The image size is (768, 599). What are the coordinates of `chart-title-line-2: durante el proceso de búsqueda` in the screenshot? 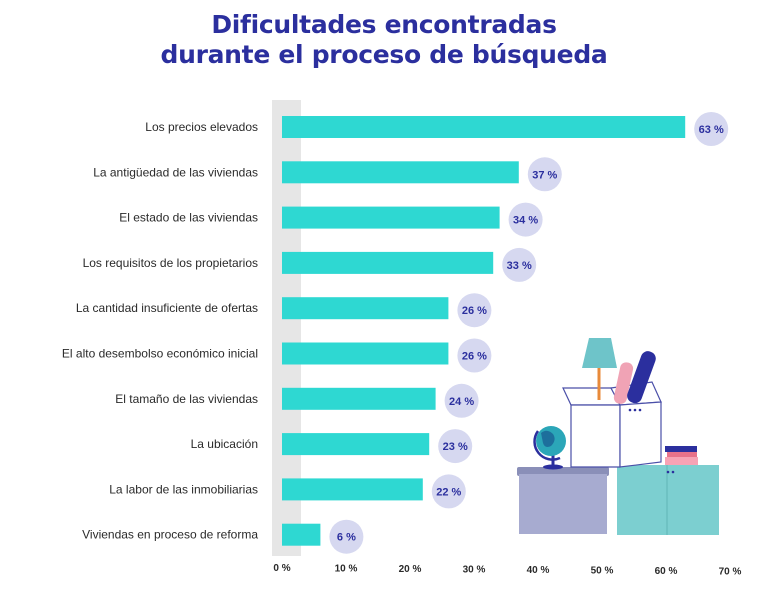 It's located at (384, 54).